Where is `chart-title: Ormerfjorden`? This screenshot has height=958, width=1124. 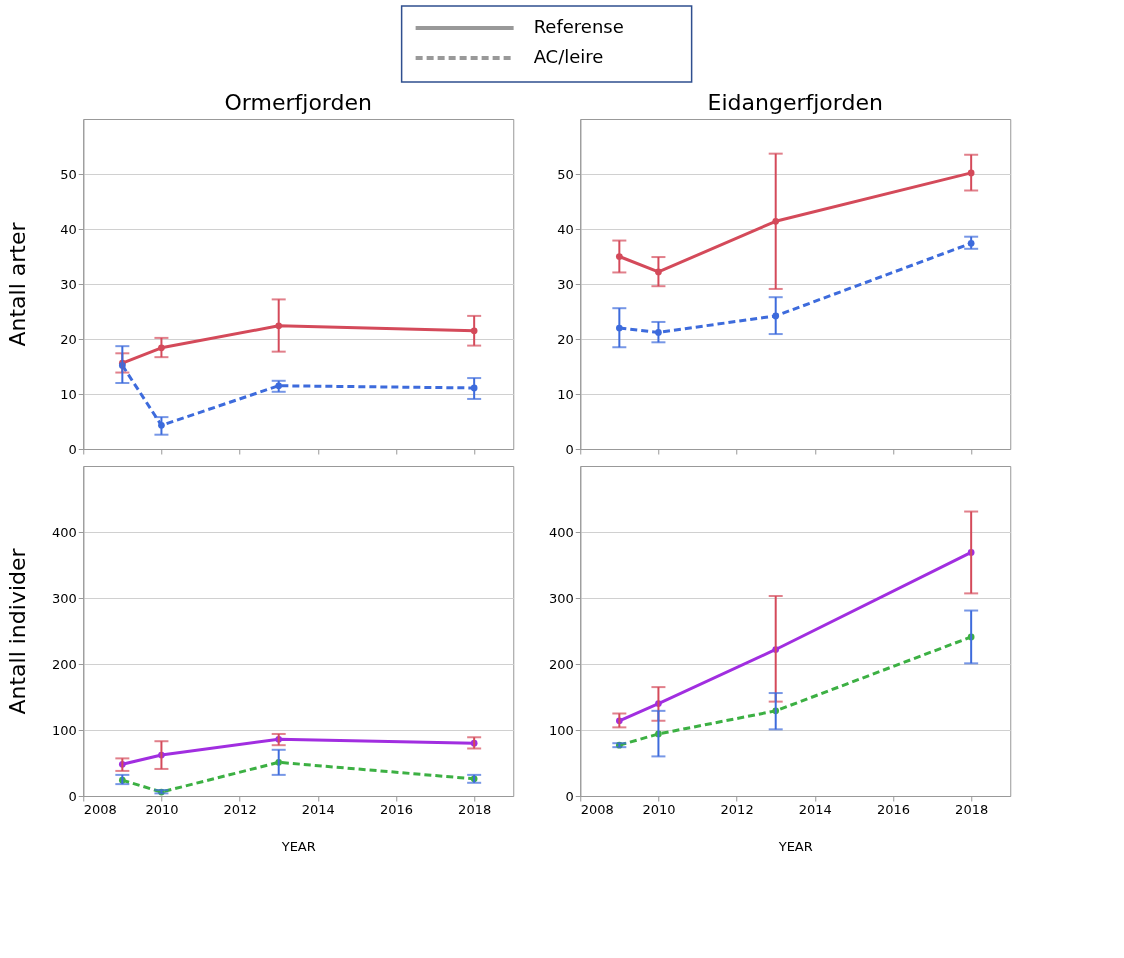 chart-title: Ormerfjorden is located at coordinates (298, 102).